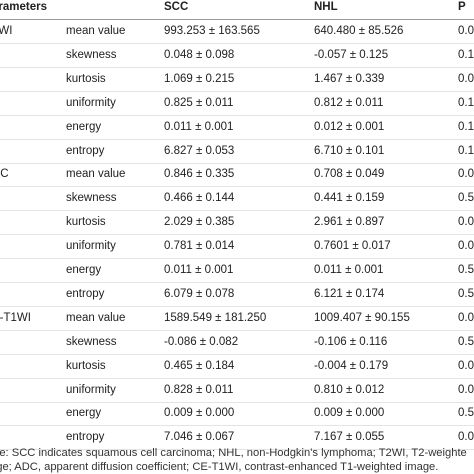 The width and height of the screenshot is (474, 474). What do you see at coordinates (349, 150) in the screenshot?
I see `cell-nhl: 6.710 ± 0.101` at bounding box center [349, 150].